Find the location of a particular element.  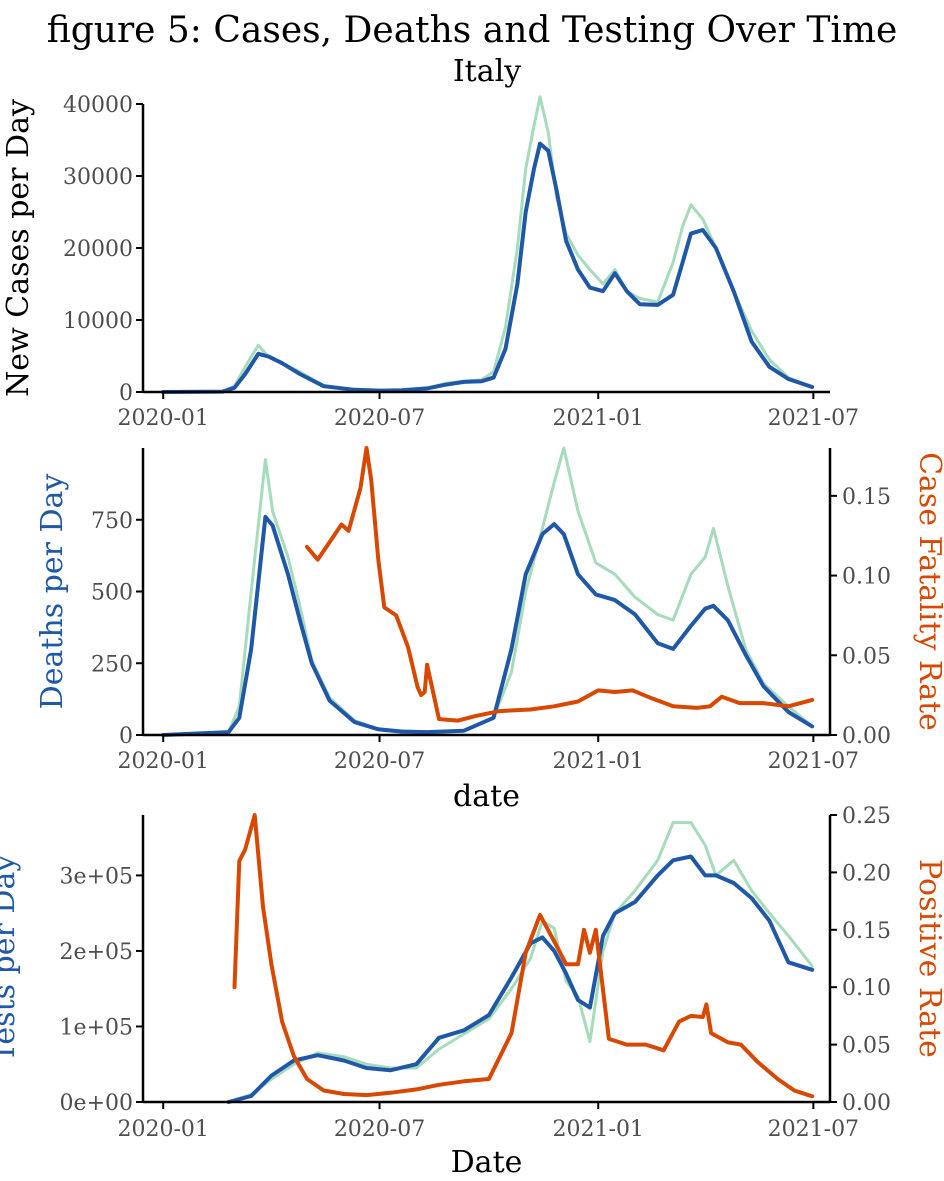

tests-x-tick-label: 2020-01 is located at coordinates (162, 1129).